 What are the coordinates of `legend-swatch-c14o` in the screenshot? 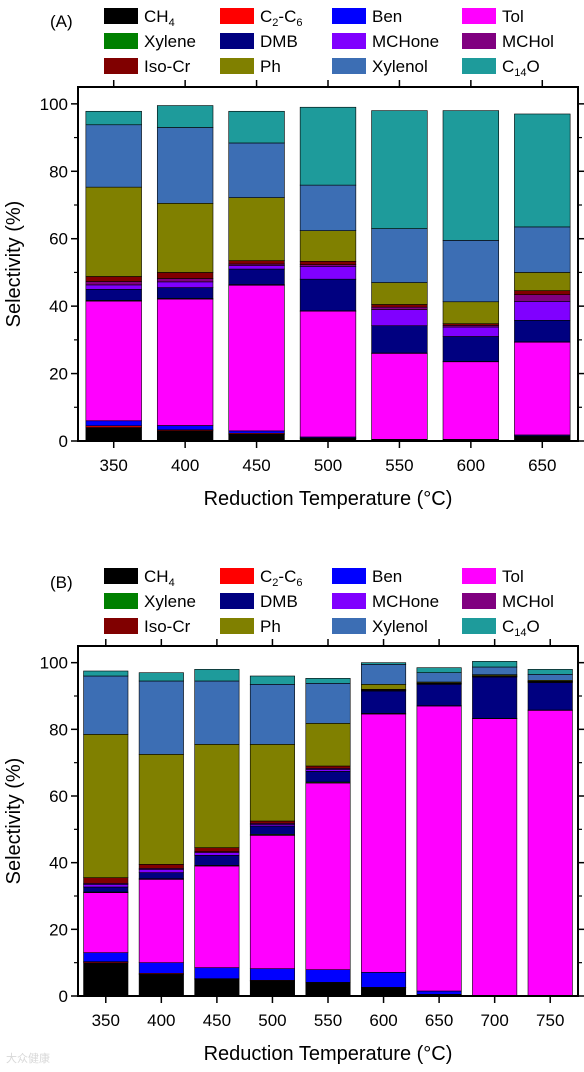 It's located at (479, 66).